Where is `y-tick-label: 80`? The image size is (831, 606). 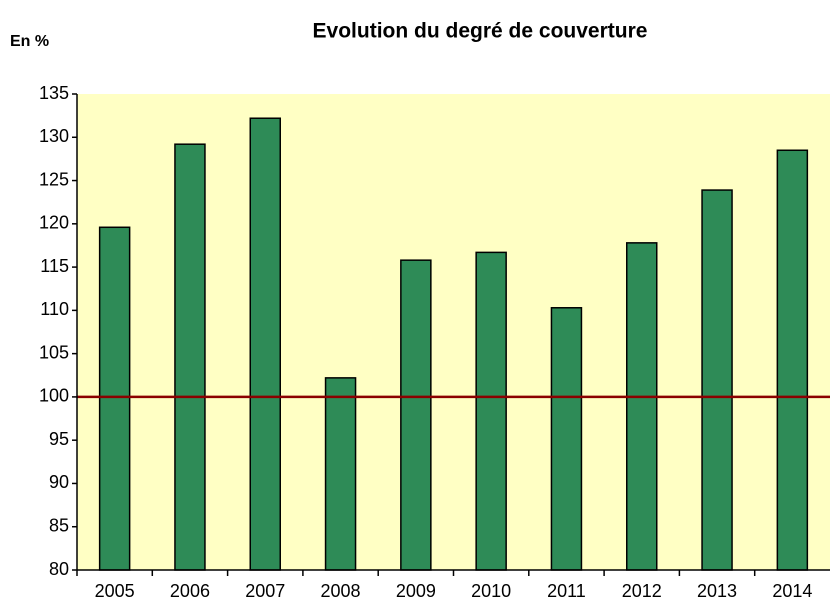
y-tick-label: 80 is located at coordinates (59, 569).